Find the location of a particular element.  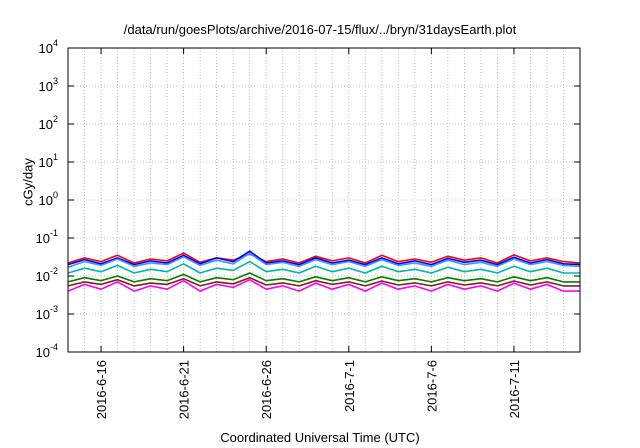

x-tick-label: 2016-7-1 is located at coordinates (349, 386).